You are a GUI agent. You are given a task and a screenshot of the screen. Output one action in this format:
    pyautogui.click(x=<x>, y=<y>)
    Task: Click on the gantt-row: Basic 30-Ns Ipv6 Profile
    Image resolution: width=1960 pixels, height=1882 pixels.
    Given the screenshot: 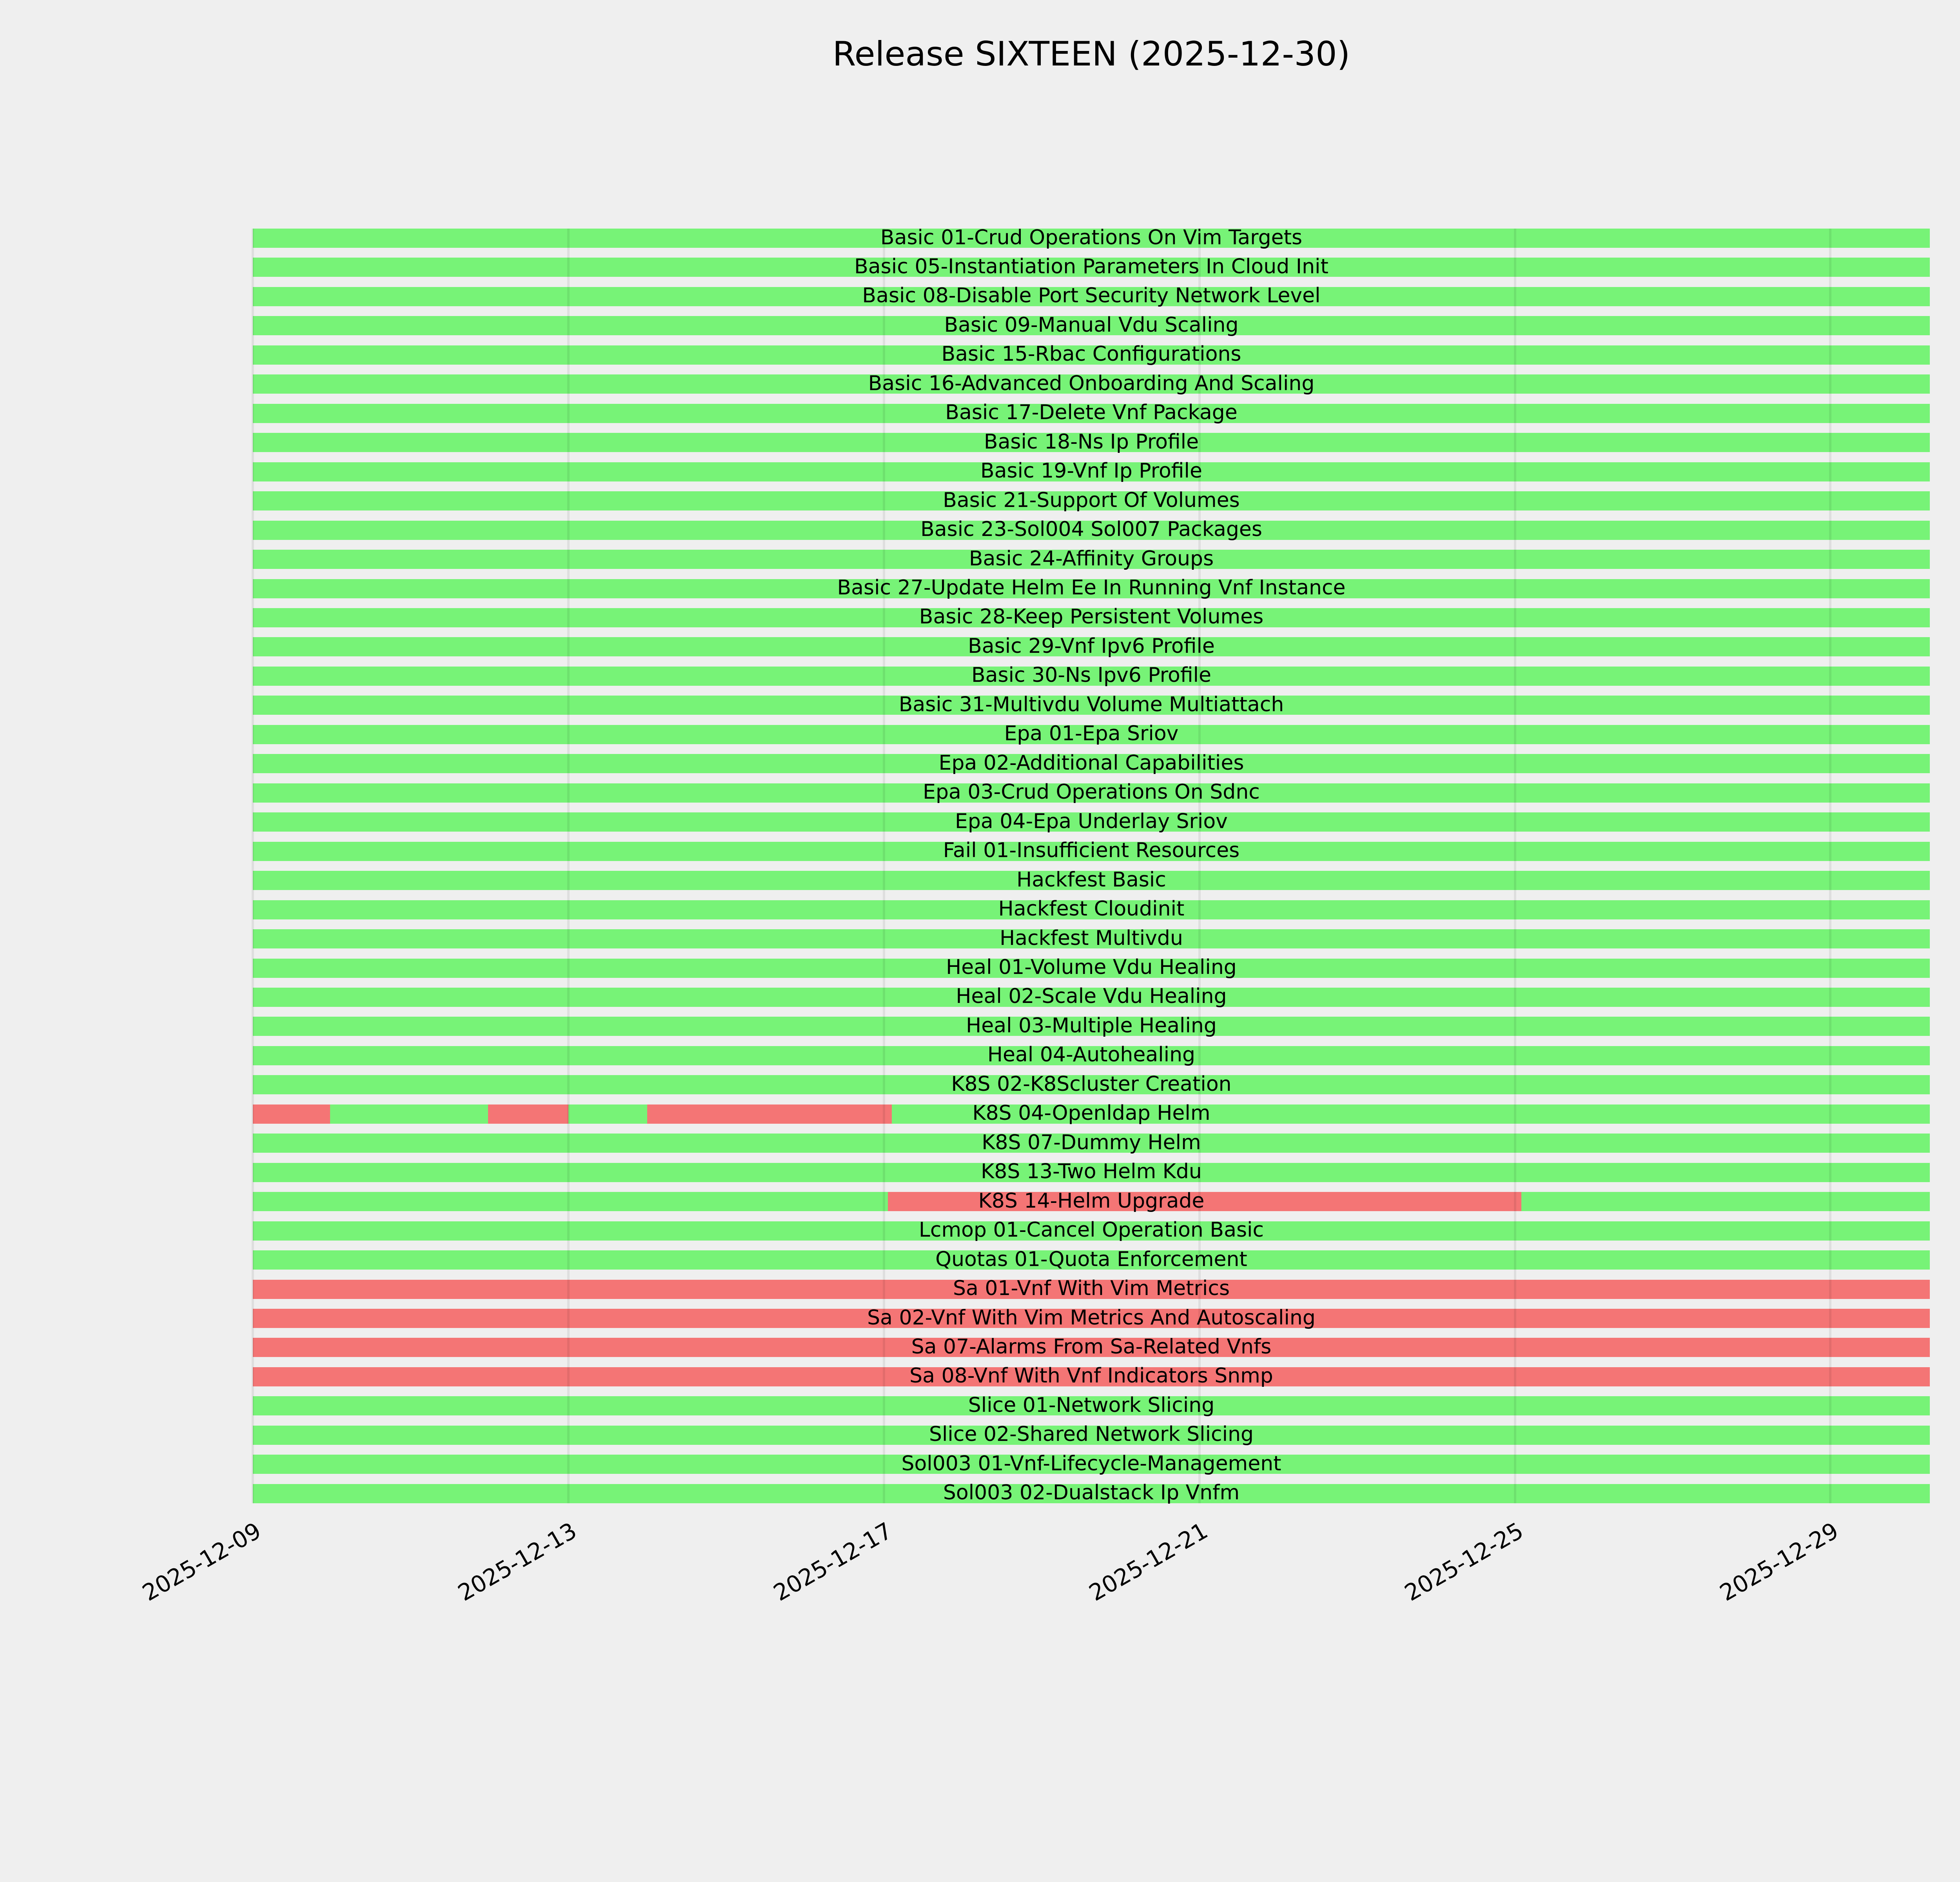 What is the action you would take?
    pyautogui.click(x=1091, y=675)
    